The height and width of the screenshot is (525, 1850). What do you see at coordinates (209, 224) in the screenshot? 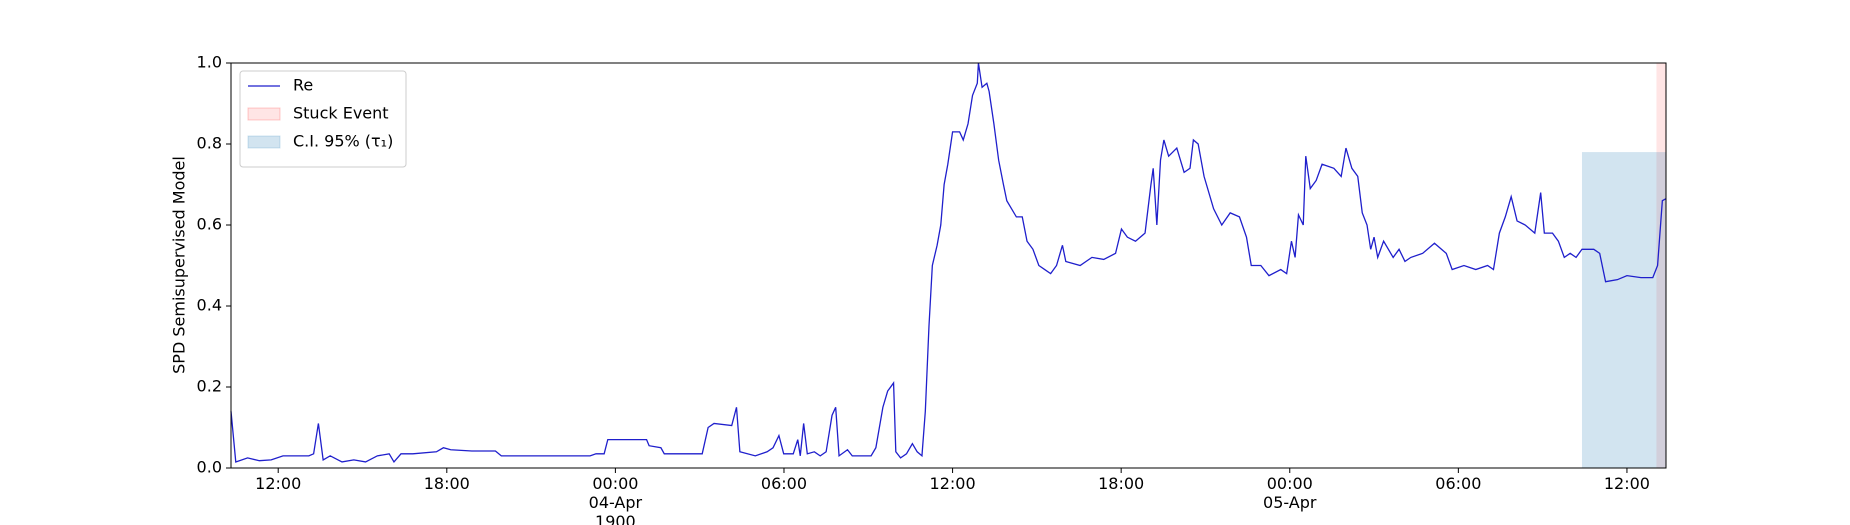
I see `y-tick-label: 0.6` at bounding box center [209, 224].